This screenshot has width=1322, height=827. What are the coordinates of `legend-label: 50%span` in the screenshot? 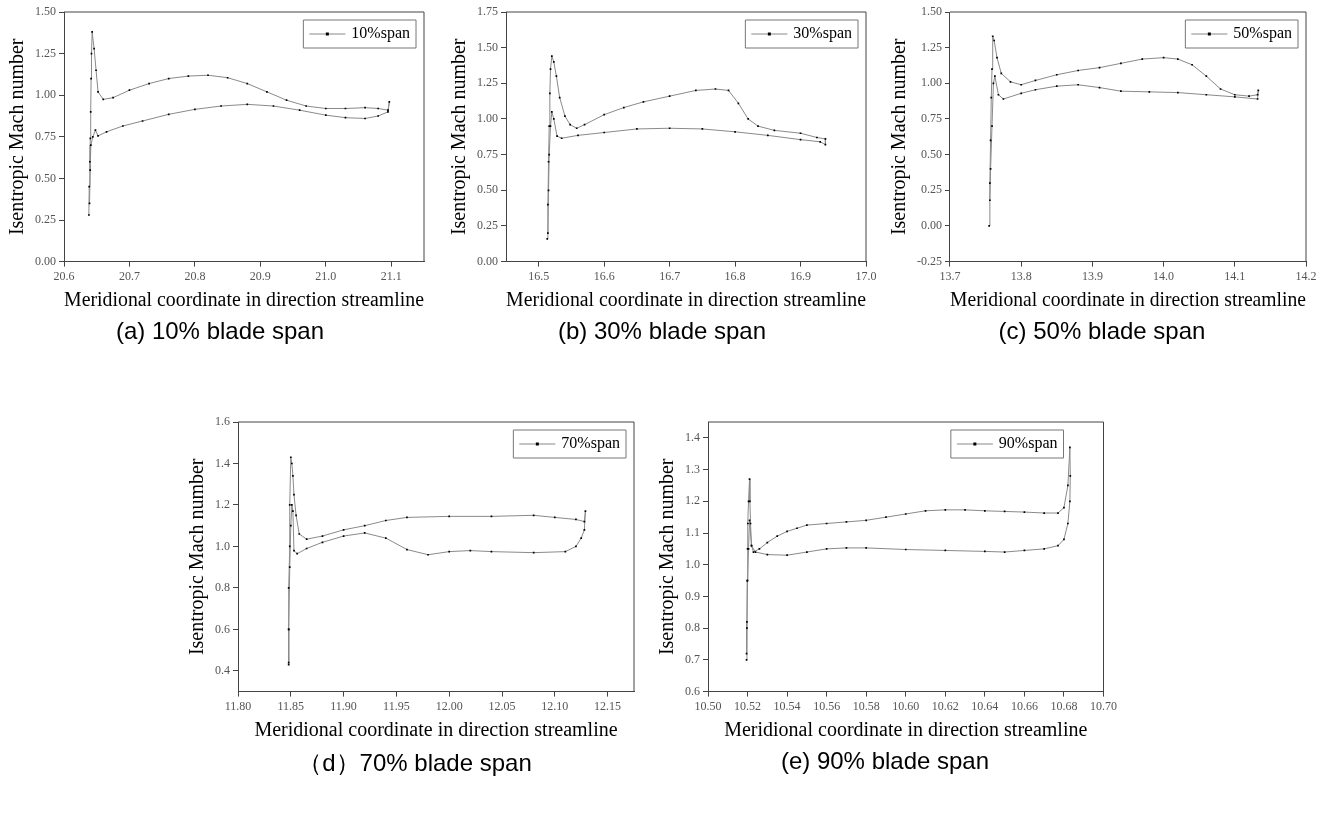 It's located at (1262, 33).